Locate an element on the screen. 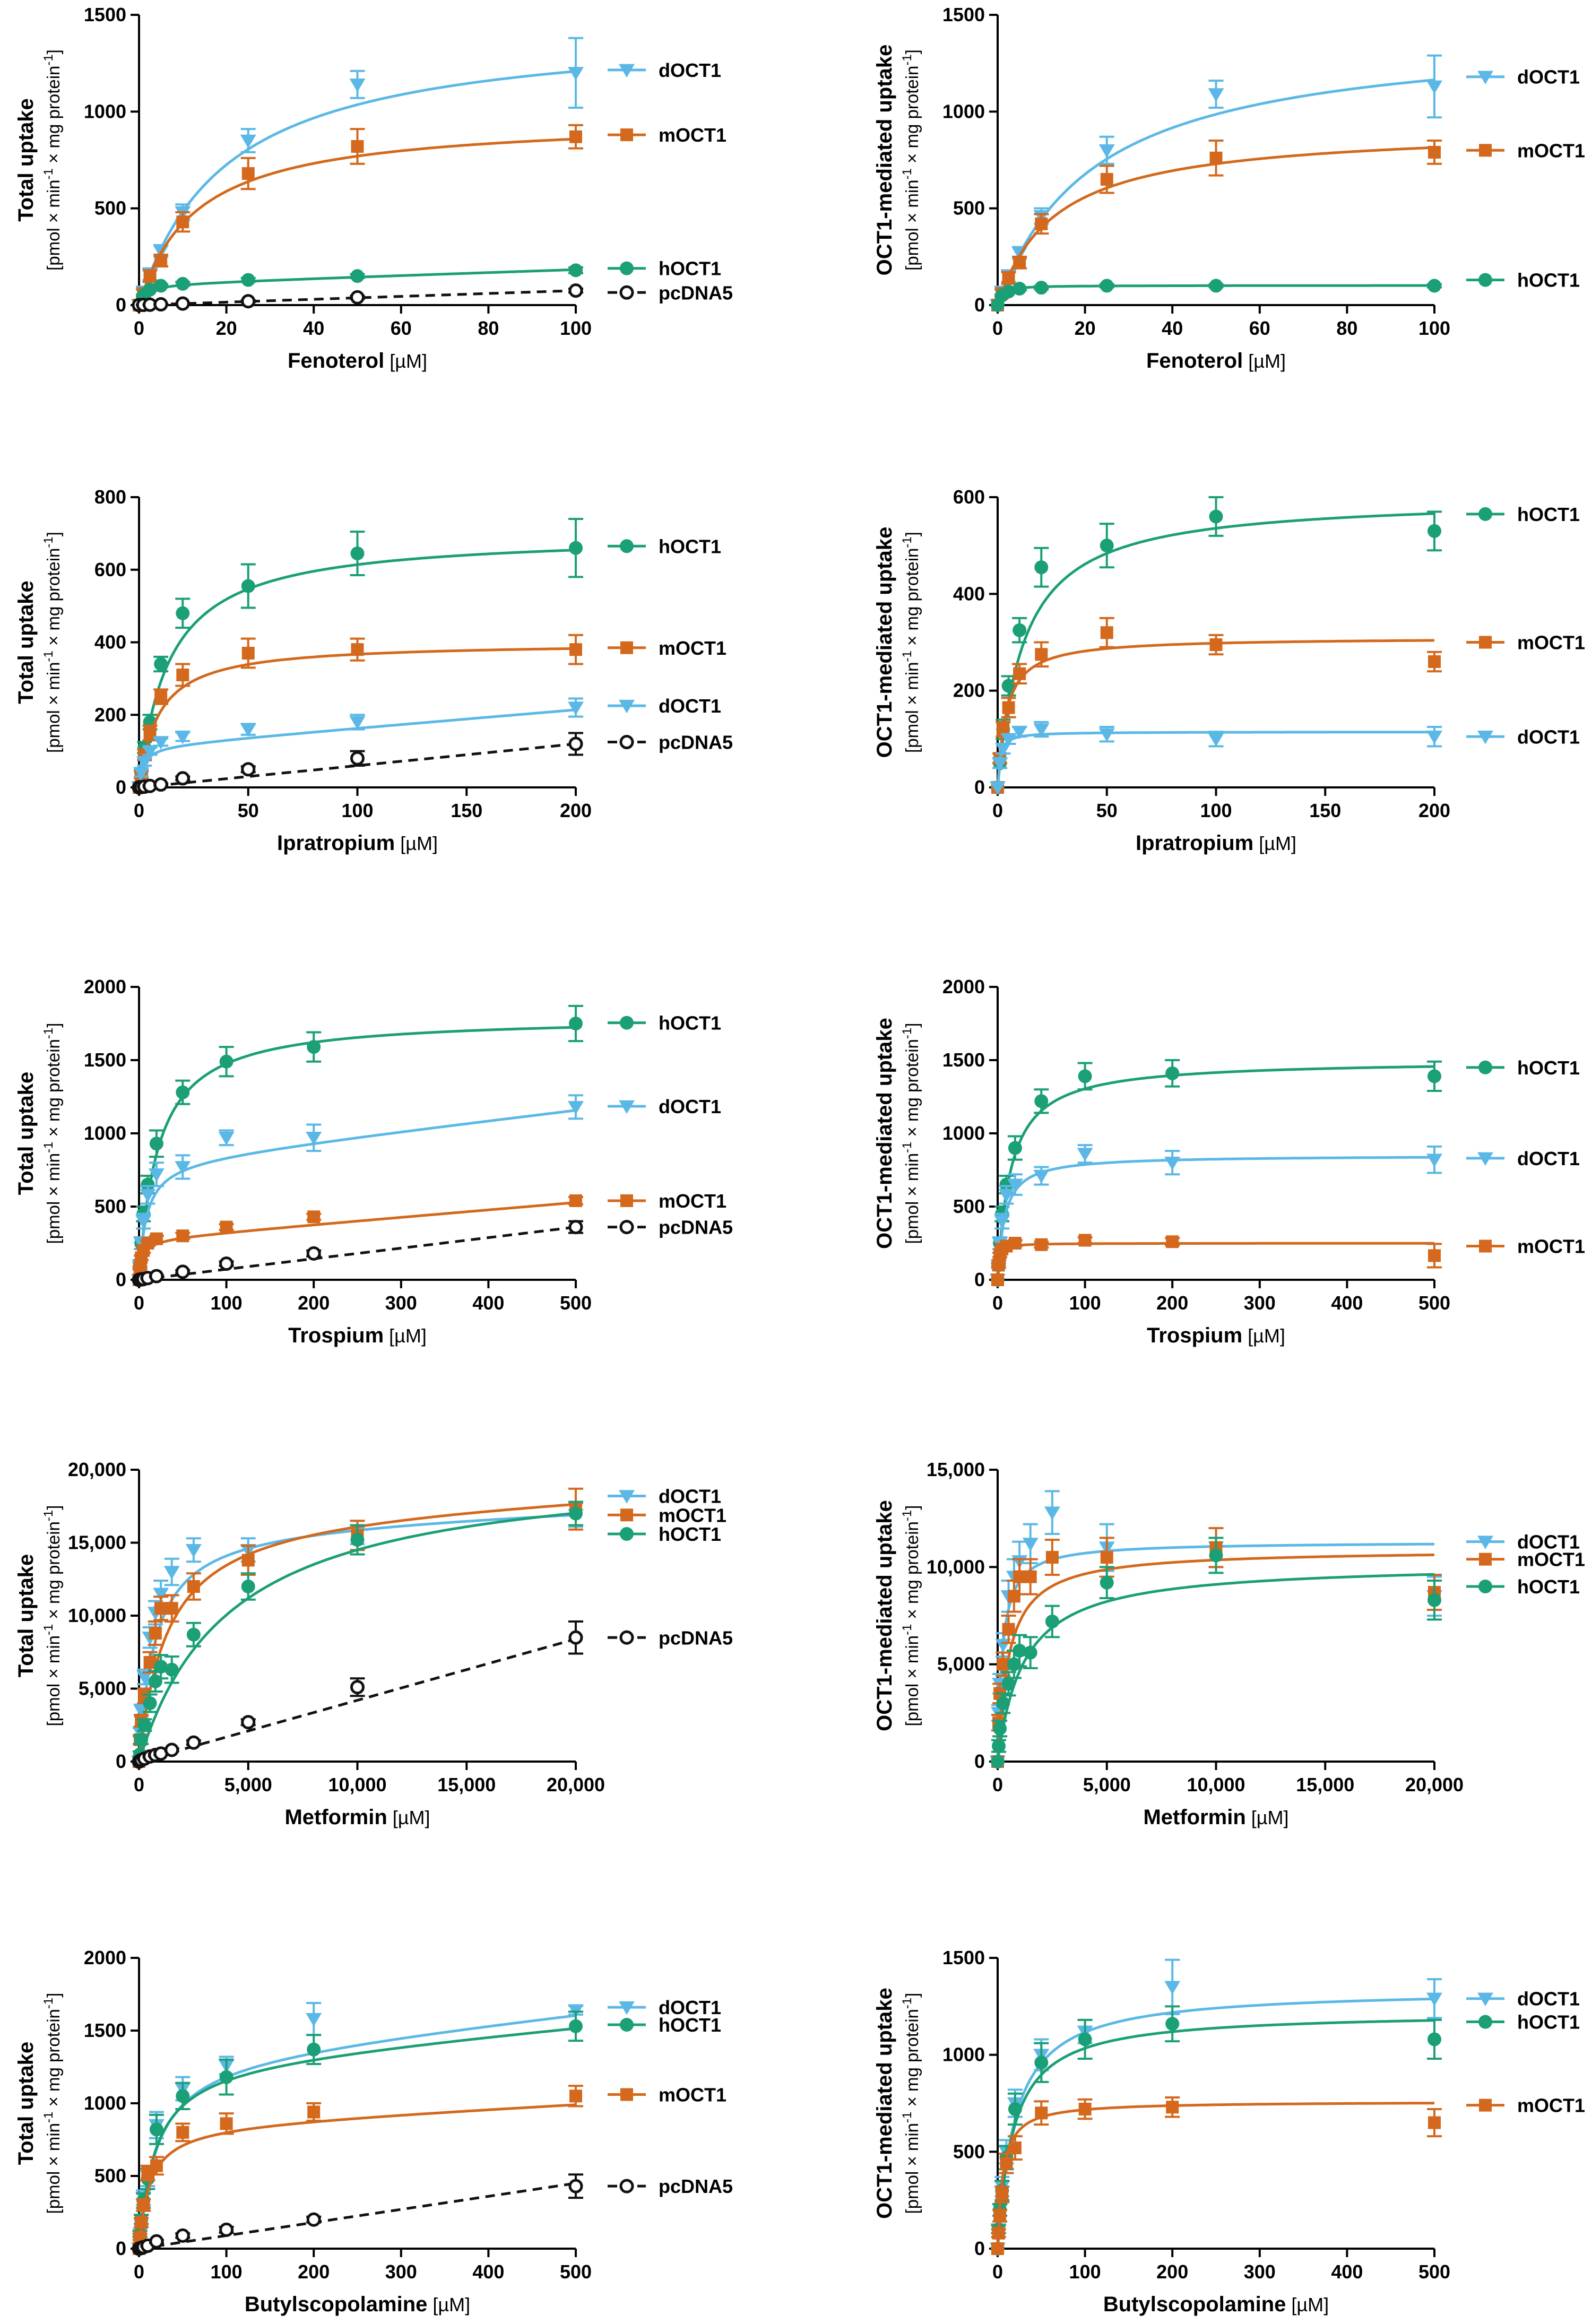 This screenshot has height=2324, width=1592. y-tick-label: 200 is located at coordinates (969, 690).